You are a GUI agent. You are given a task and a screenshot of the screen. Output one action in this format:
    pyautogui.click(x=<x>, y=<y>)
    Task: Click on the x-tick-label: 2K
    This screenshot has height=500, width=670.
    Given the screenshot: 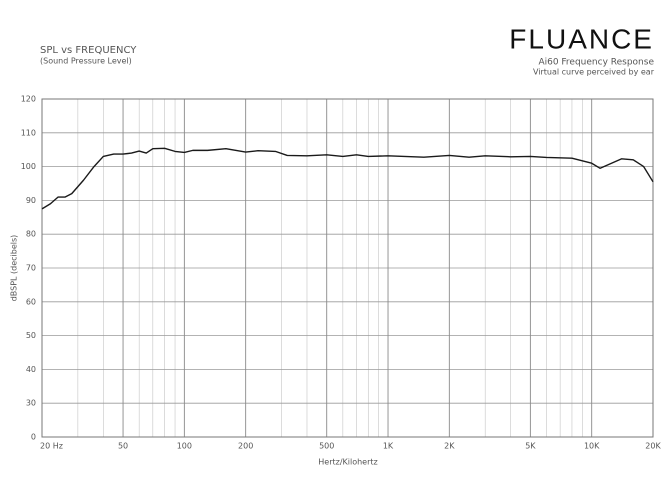 What is the action you would take?
    pyautogui.click(x=449, y=446)
    